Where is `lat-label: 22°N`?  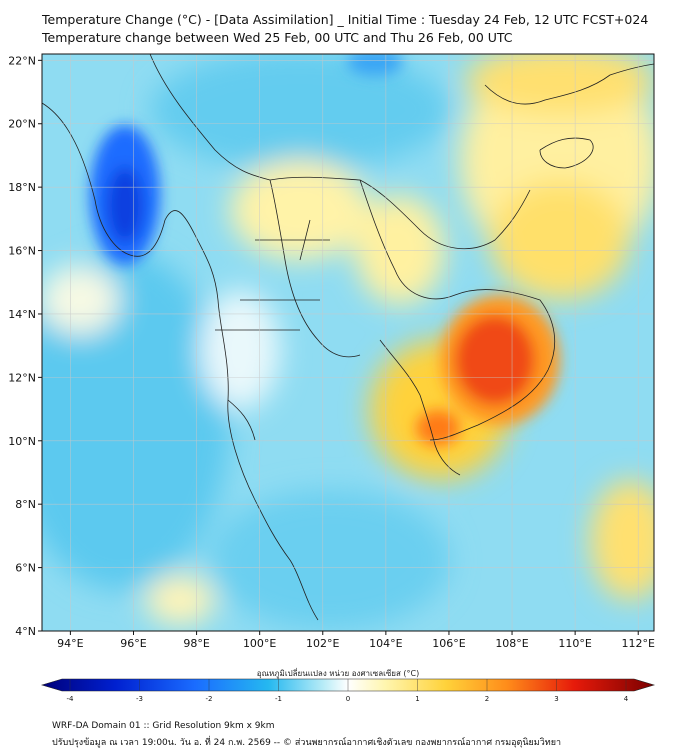 lat-label: 22°N is located at coordinates (22, 60).